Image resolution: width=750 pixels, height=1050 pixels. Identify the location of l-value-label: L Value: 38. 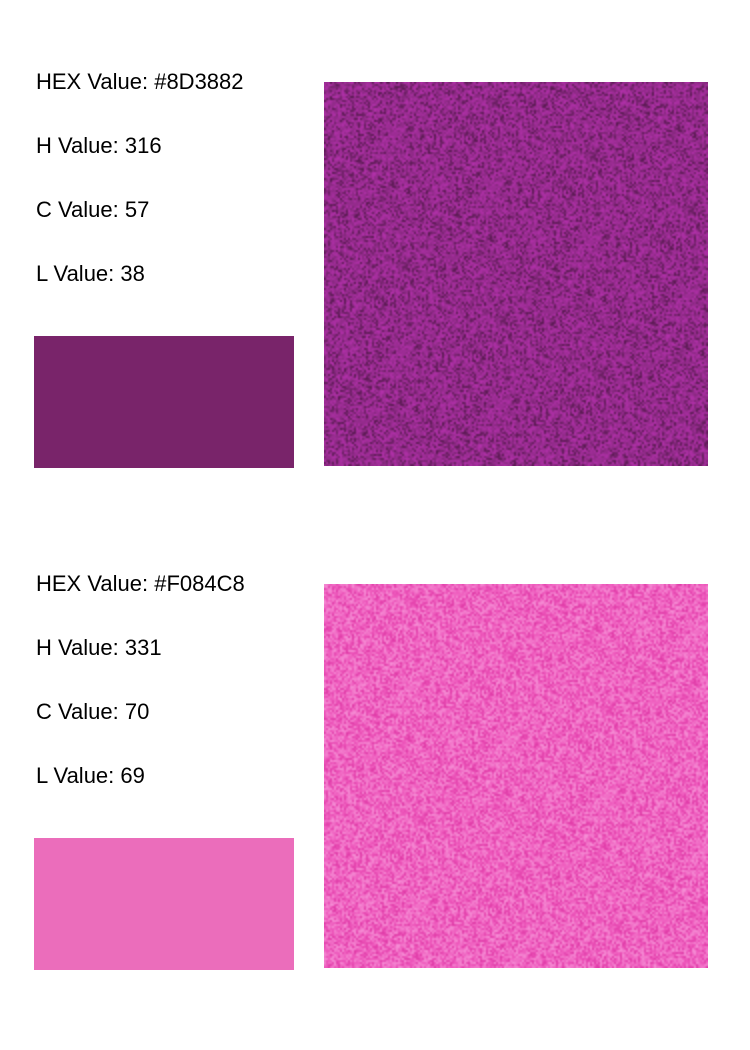
(90, 273).